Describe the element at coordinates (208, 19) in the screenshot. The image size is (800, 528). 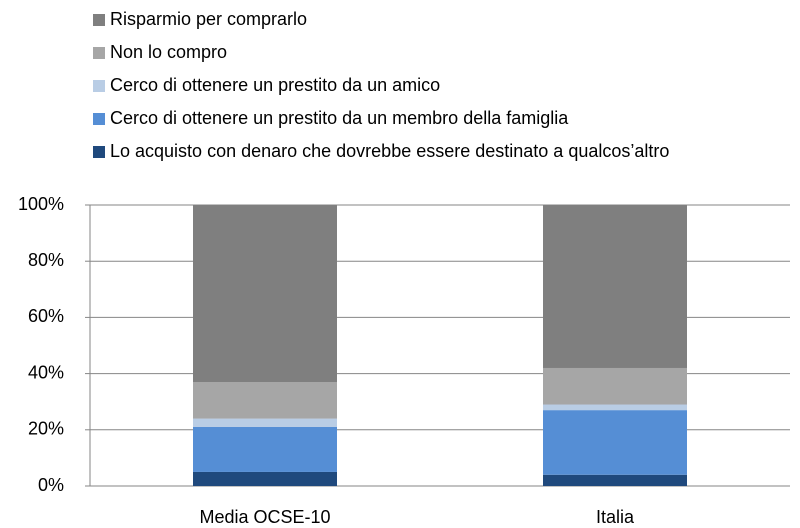
I see `legend-label: Risparmio per comprarlo` at that location.